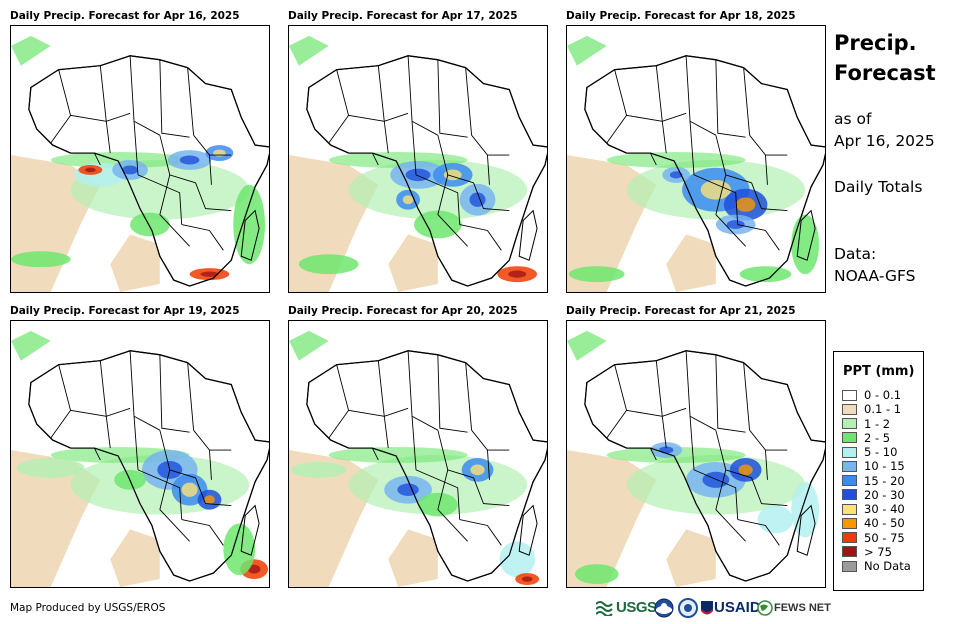 The image size is (970, 624). What do you see at coordinates (125, 16) in the screenshot?
I see `panel-title-1: Daily Precip. Forecast for Apr 16, 2025` at bounding box center [125, 16].